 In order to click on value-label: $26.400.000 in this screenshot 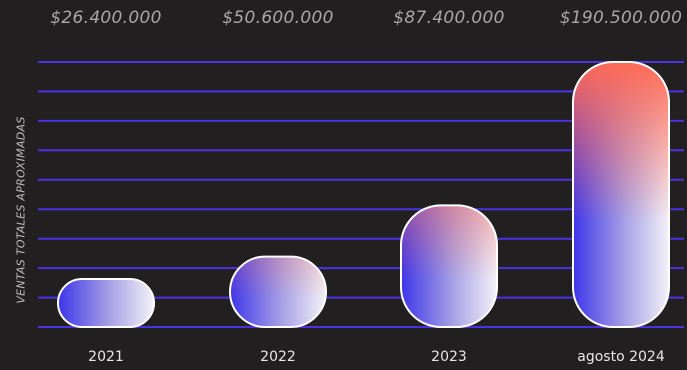, I will do `click(106, 18)`.